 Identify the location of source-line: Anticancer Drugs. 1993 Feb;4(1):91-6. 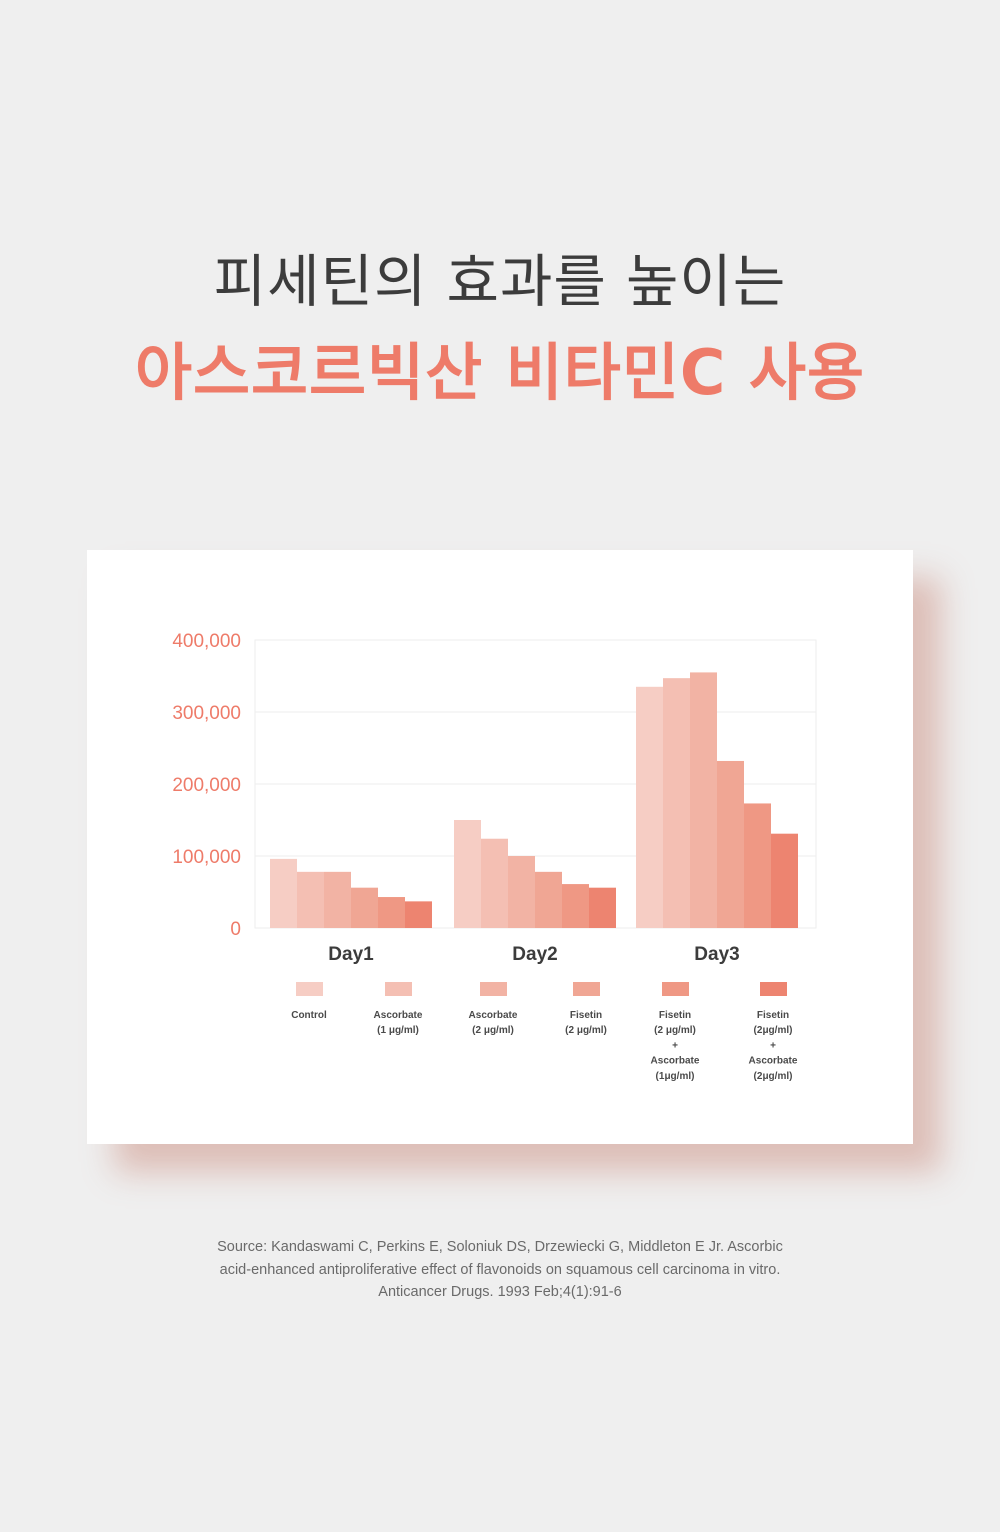
(500, 1292).